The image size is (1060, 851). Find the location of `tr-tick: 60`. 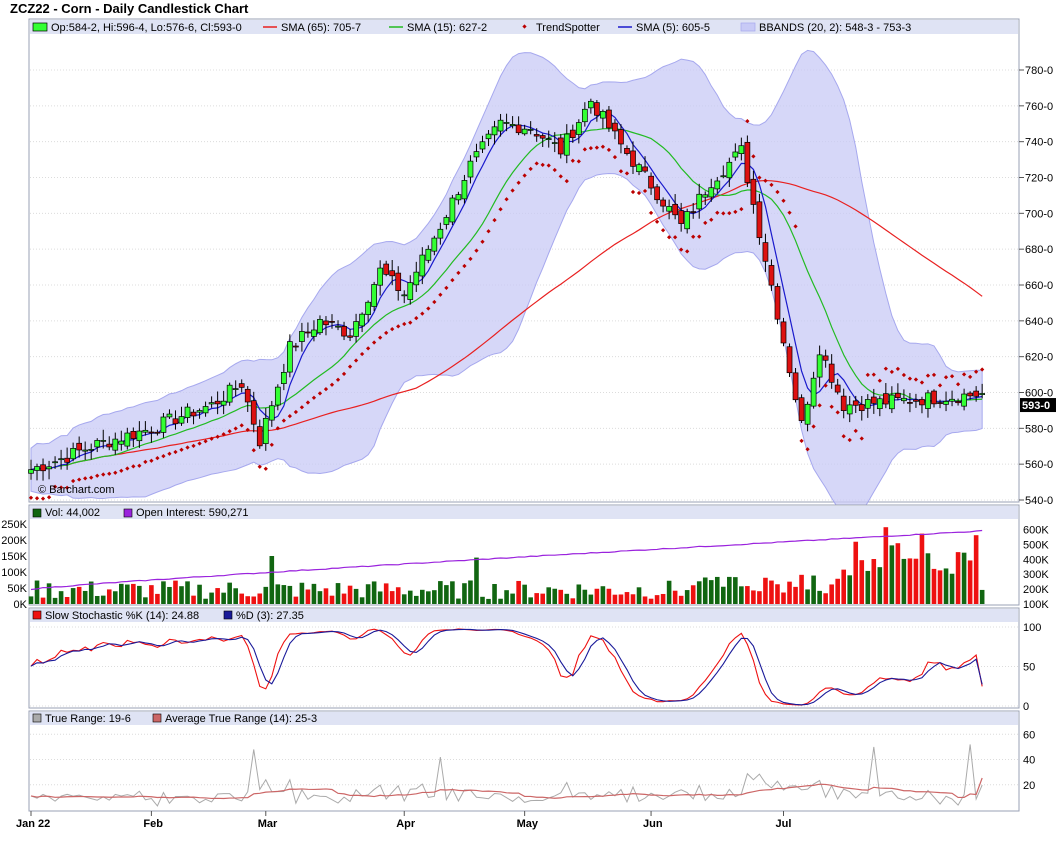

tr-tick: 60 is located at coordinates (1029, 735).